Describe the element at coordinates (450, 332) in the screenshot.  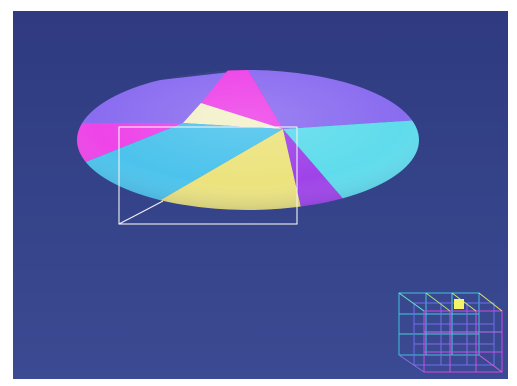
I see `navigation-cube-icon` at that location.